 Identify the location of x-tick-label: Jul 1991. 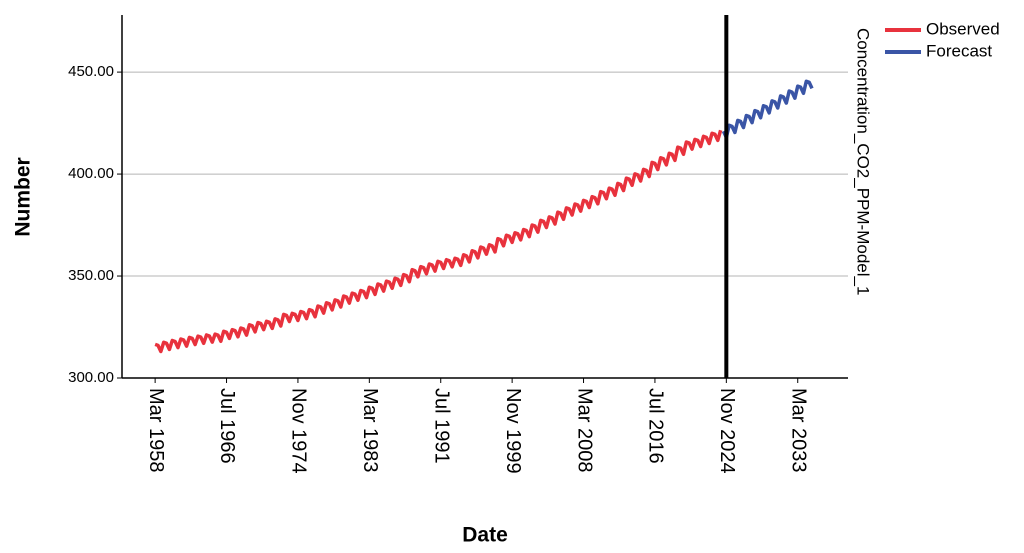
(441, 426).